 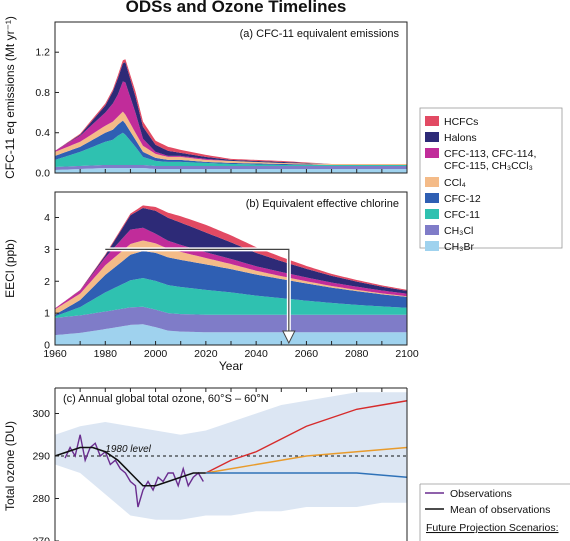 What do you see at coordinates (462, 199) in the screenshot?
I see `legend-label: CFC-12` at bounding box center [462, 199].